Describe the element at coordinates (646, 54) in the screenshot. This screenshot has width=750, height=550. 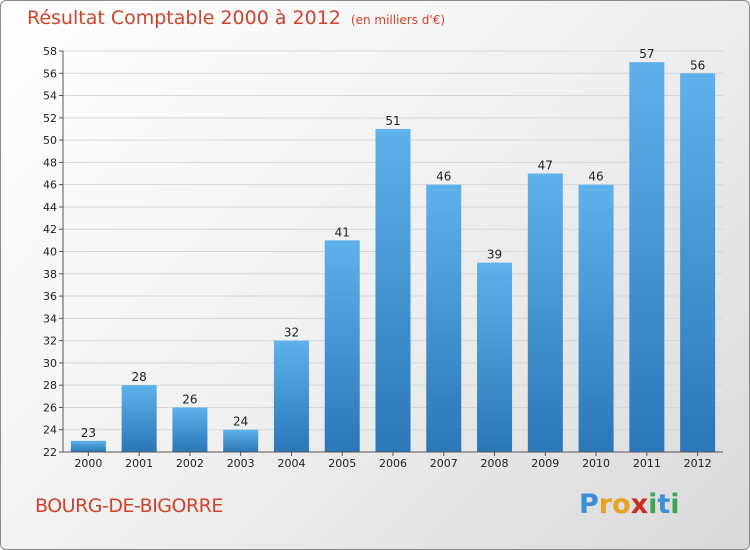
I see `bar-value-label: 57` at that location.